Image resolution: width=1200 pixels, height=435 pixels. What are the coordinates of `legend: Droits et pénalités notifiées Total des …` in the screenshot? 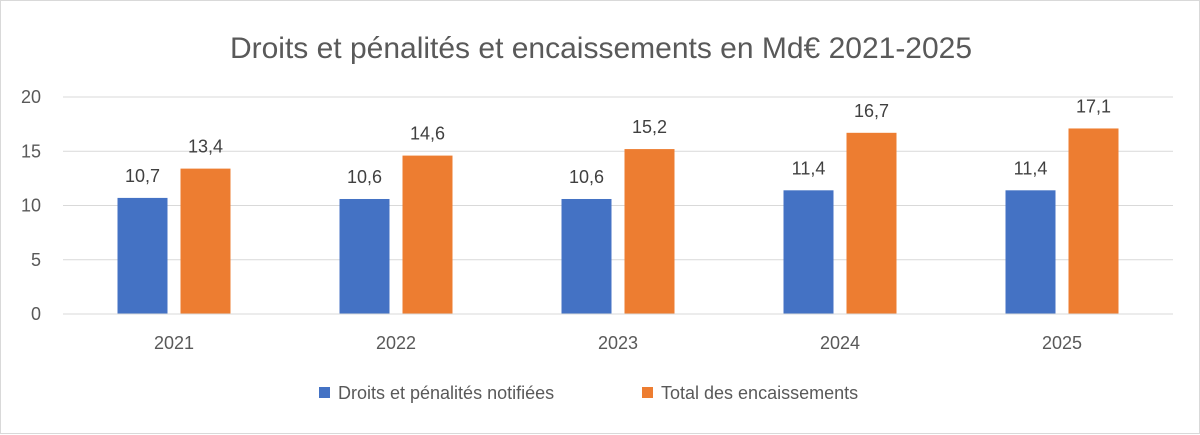 It's located at (588, 393).